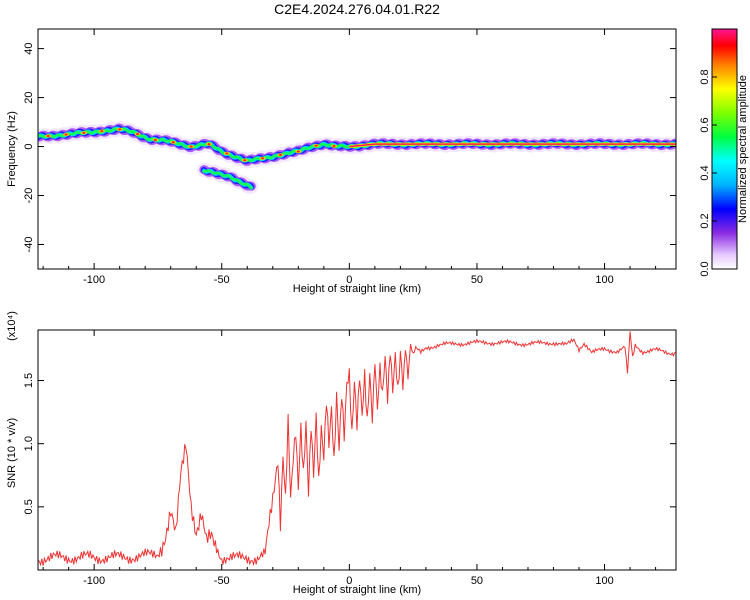  I want to click on spectrogram-xtick-label: -100, so click(94, 280).